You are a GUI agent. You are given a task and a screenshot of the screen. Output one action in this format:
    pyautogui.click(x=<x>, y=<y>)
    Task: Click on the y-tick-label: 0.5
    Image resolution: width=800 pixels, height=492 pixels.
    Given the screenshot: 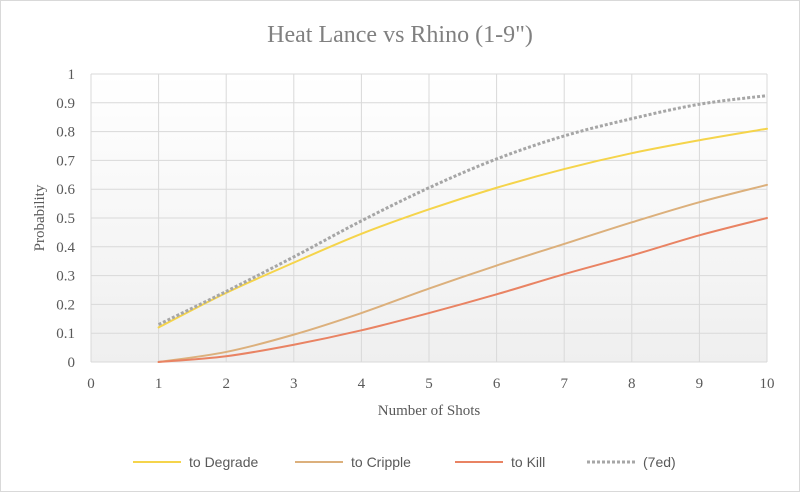 What is the action you would take?
    pyautogui.click(x=65, y=219)
    